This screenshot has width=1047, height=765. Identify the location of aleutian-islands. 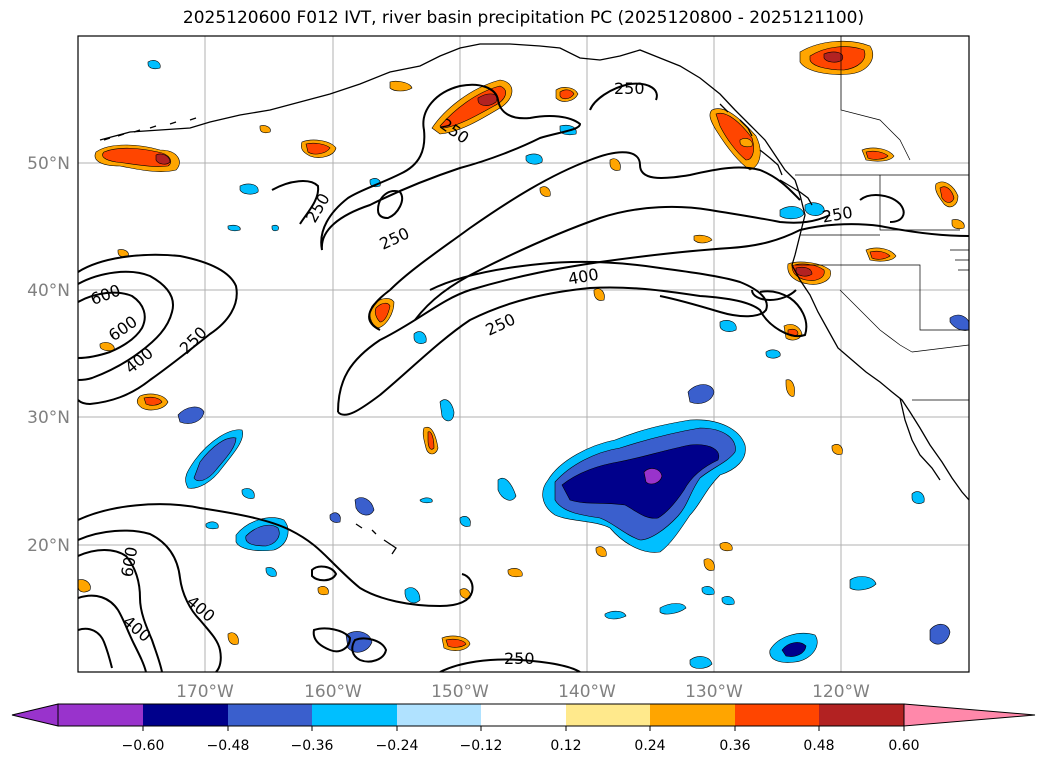
(150, 129).